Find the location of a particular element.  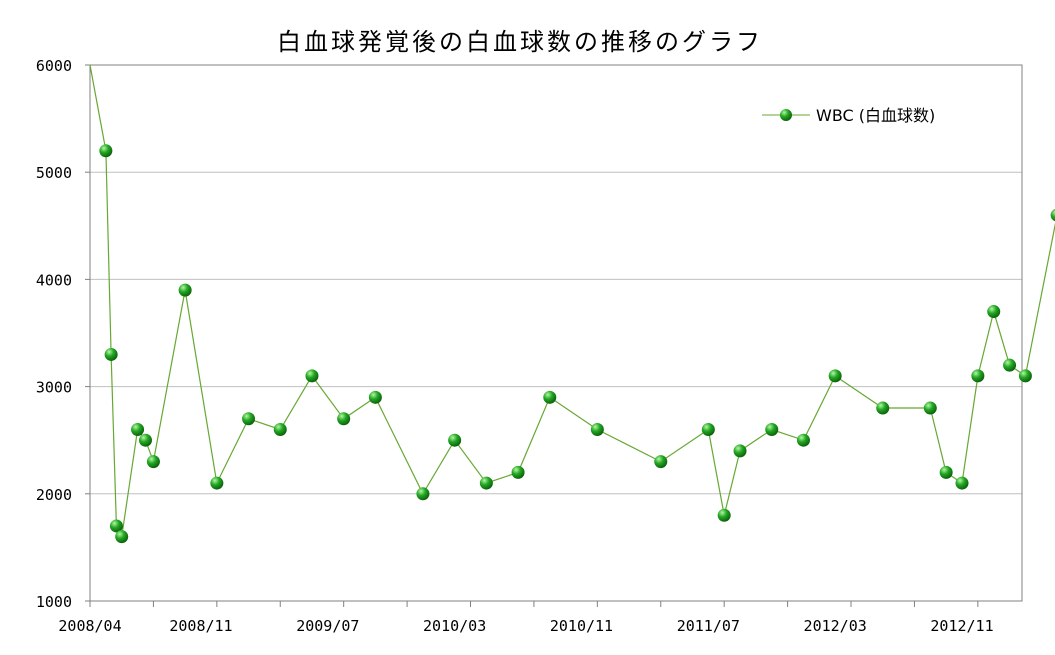

y-tick-label: 4000 is located at coordinates (54, 280).